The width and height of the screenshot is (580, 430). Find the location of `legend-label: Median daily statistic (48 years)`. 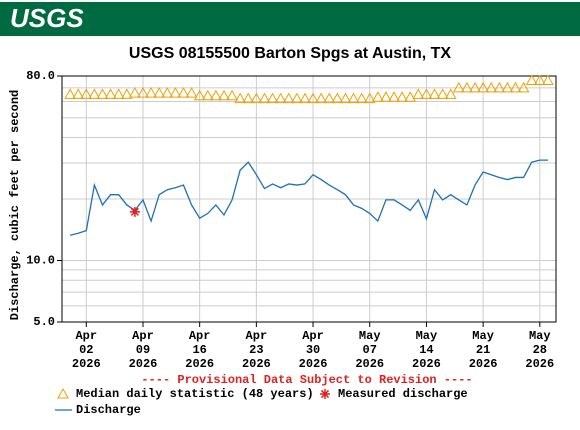

legend-label: Median daily statistic (48 years) is located at coordinates (195, 394).